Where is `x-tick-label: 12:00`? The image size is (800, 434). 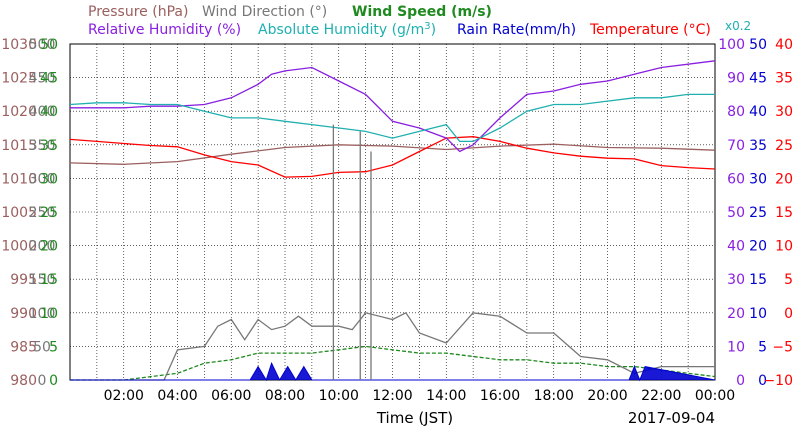 x-tick-label: 12:00 is located at coordinates (392, 396).